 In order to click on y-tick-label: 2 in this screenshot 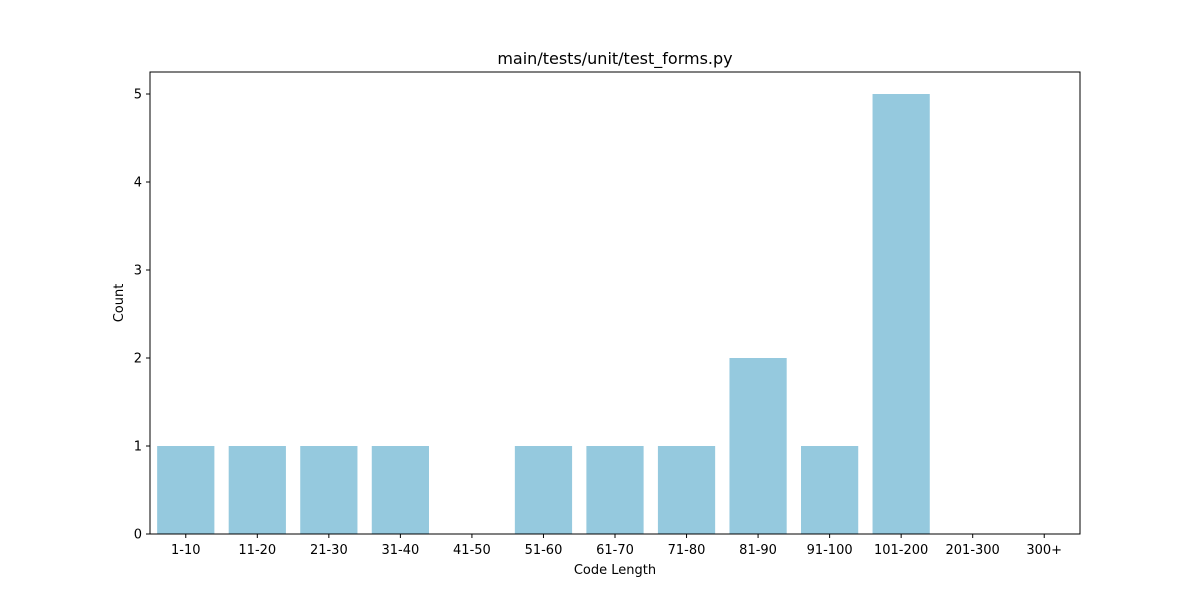, I will do `click(138, 359)`.